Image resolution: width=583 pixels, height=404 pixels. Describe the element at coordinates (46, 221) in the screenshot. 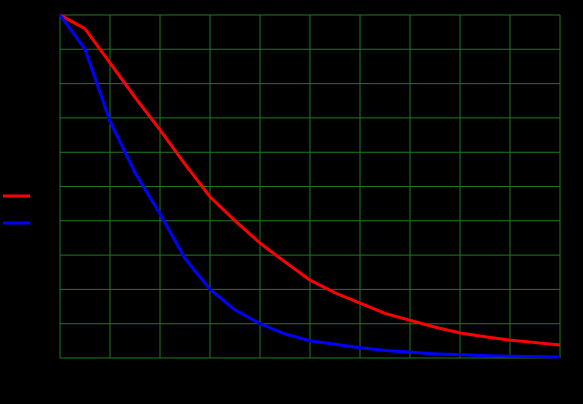

I see `y-tick-label: 0.4` at that location.